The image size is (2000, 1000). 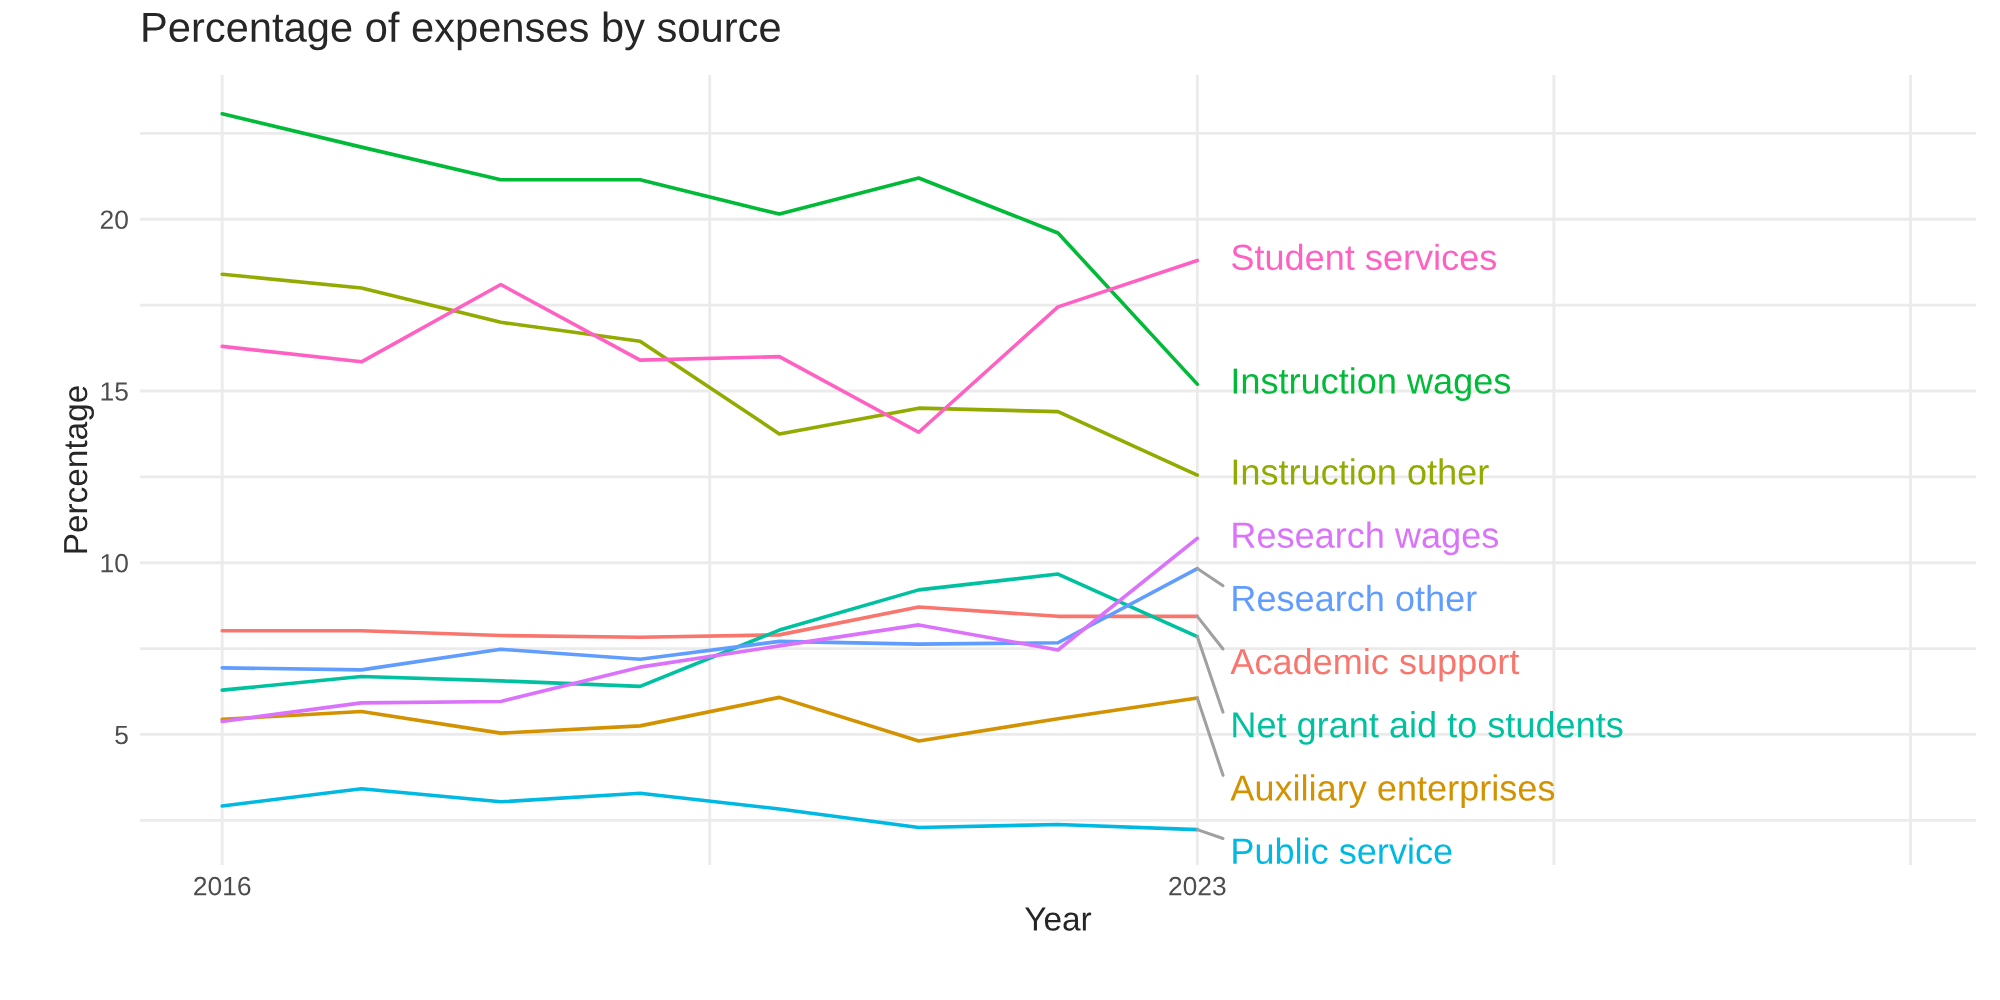 I want to click on y-tick-label: 10, so click(x=114, y=563).